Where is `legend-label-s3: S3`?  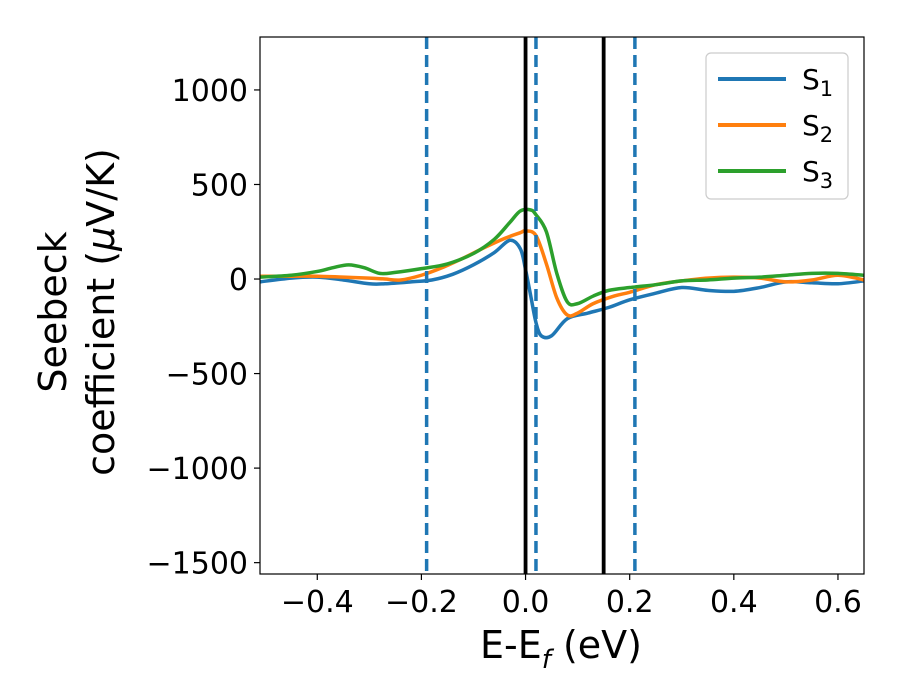 legend-label-s3: S3 is located at coordinates (817, 174).